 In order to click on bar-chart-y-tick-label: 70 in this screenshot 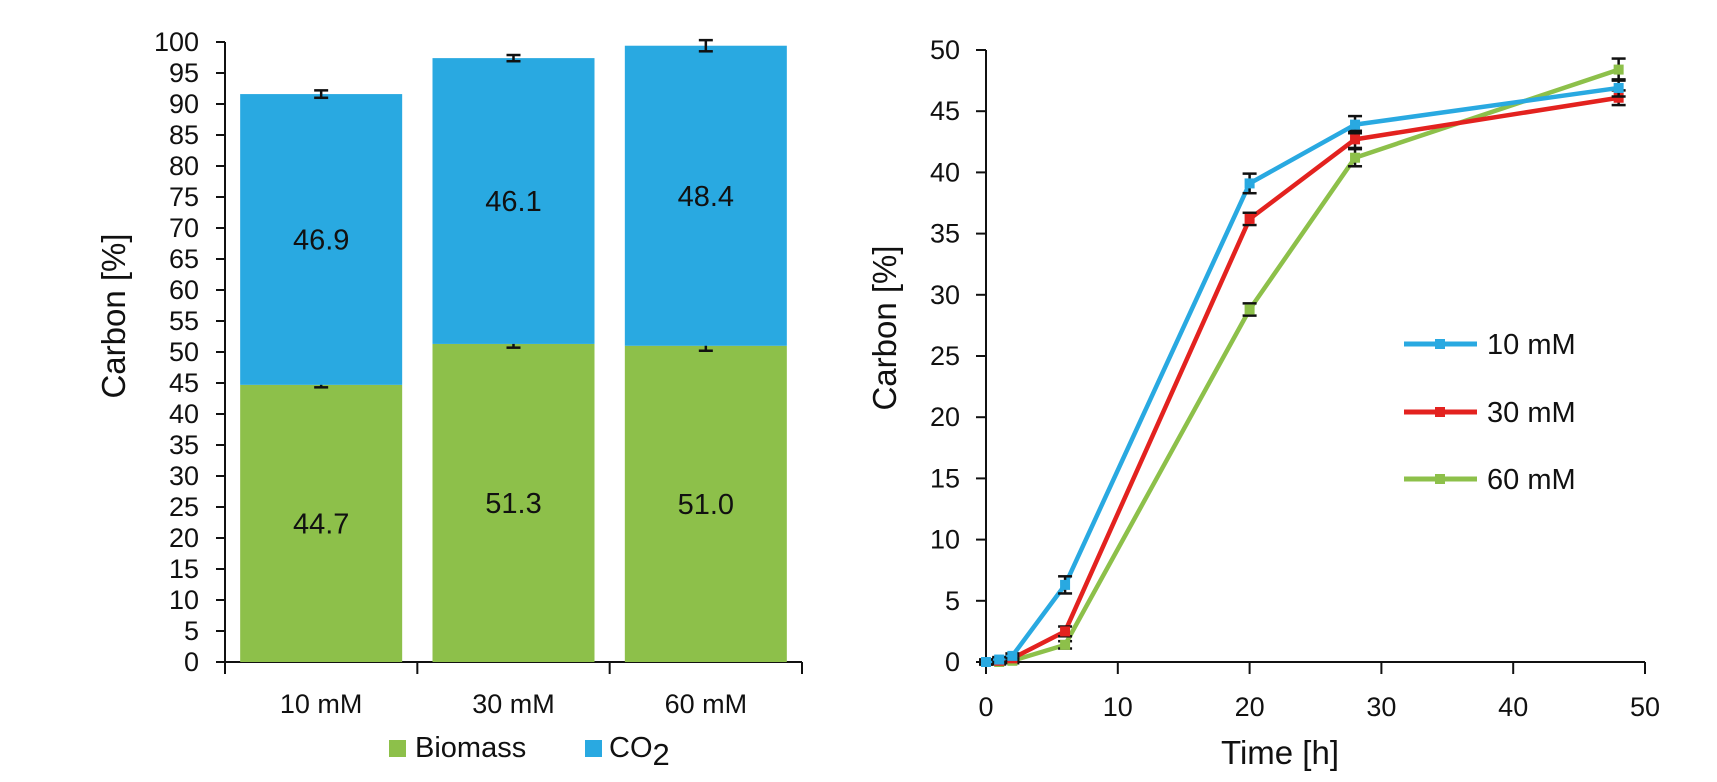, I will do `click(184, 228)`.